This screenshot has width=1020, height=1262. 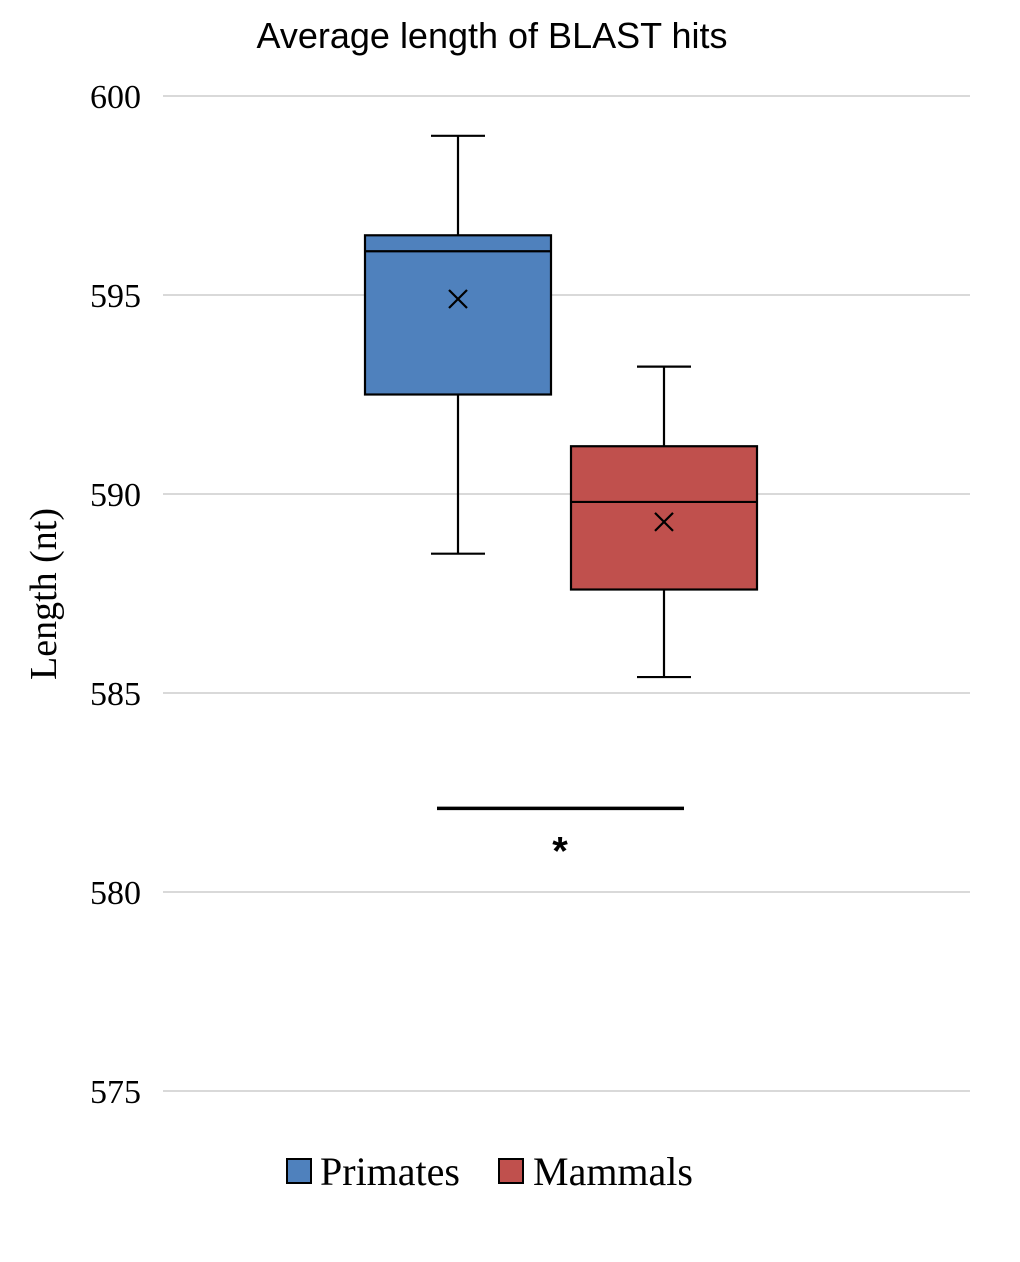 I want to click on legend-label-primates: Primates, so click(x=390, y=1171).